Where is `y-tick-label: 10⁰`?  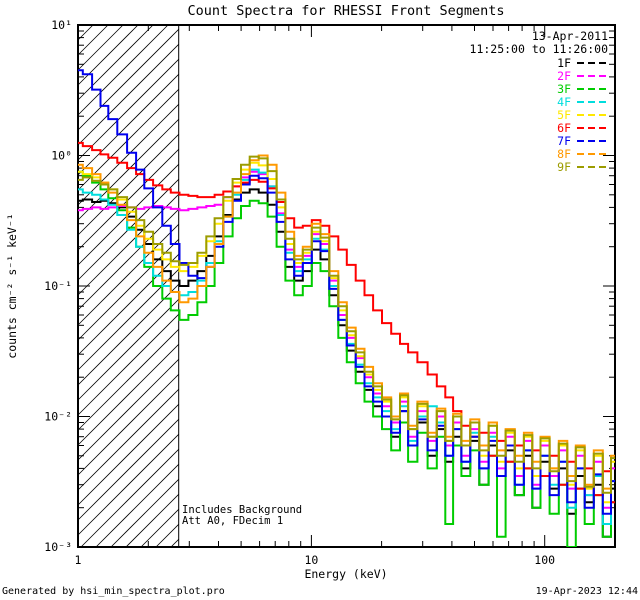 y-tick-label: 10⁰ is located at coordinates (61, 156).